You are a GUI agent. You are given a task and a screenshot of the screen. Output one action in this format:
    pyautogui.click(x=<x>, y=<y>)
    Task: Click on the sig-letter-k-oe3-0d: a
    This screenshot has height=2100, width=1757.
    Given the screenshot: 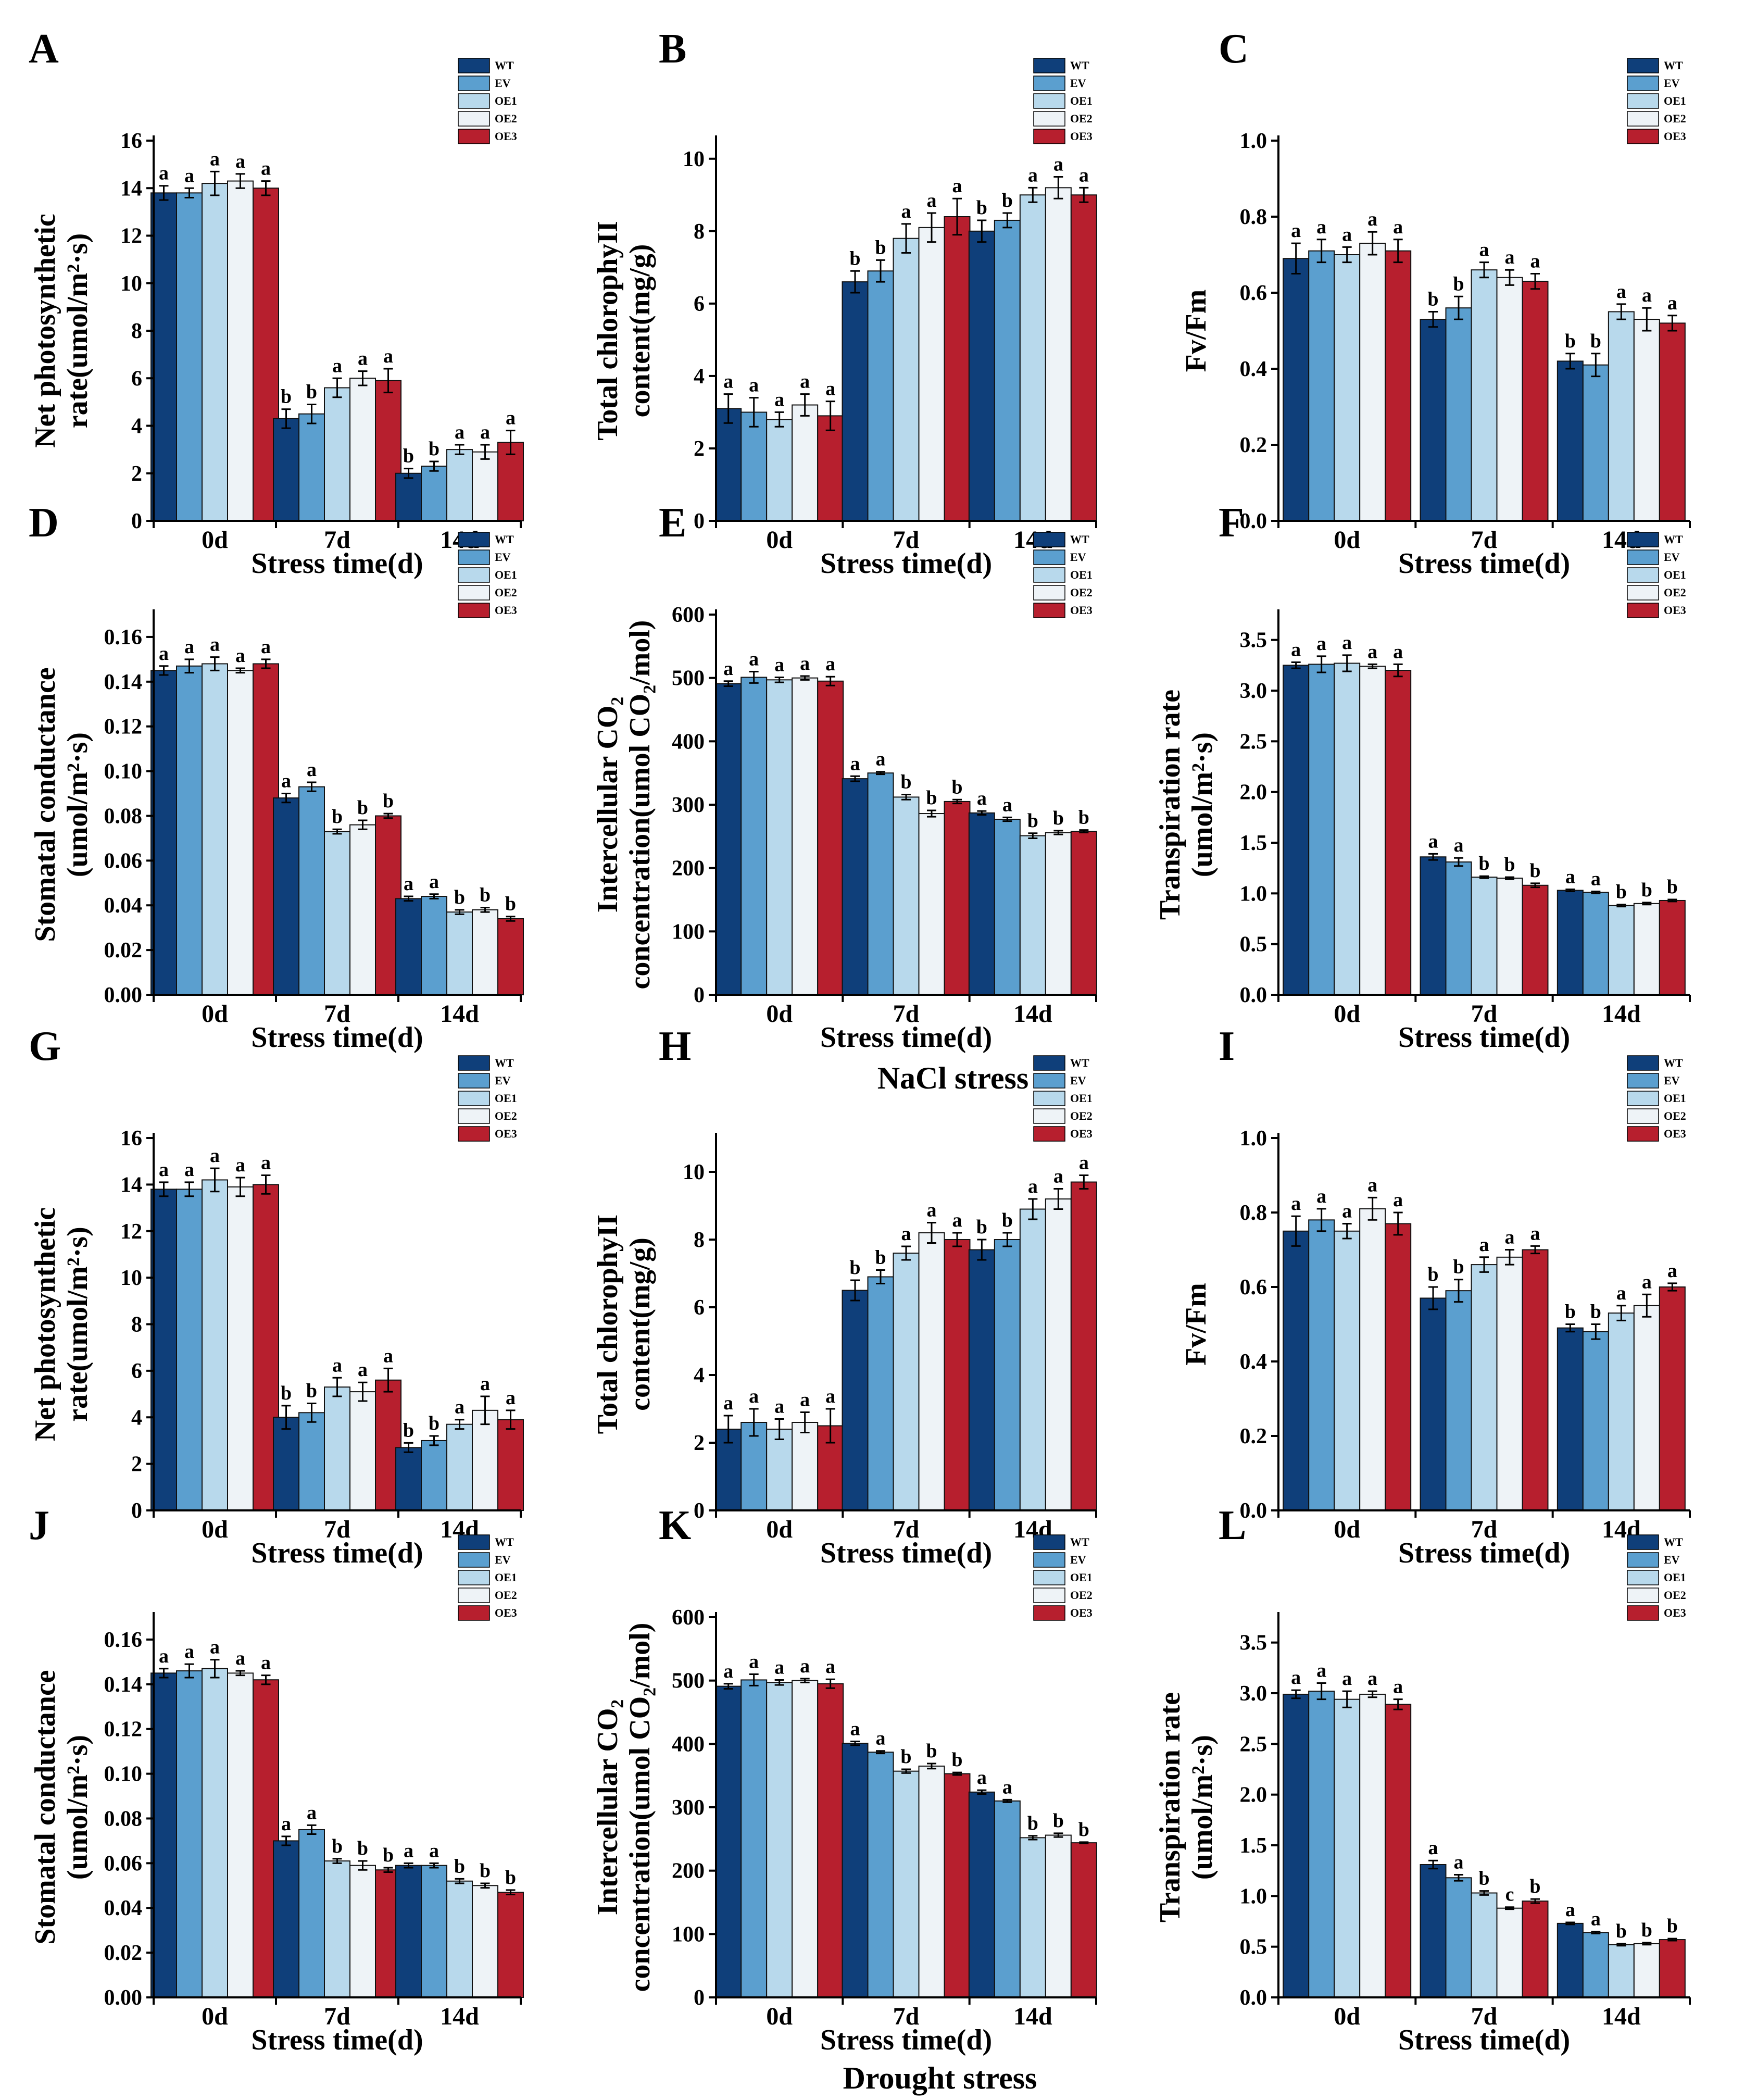 What is the action you would take?
    pyautogui.click(x=830, y=1667)
    